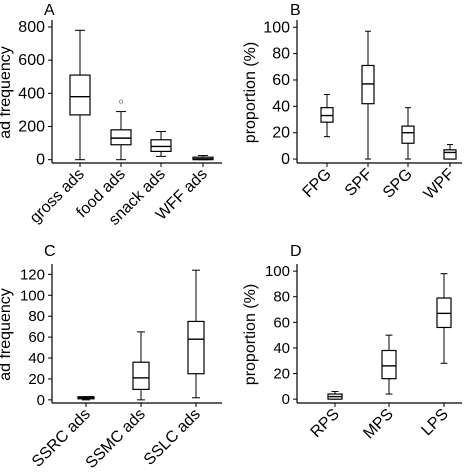 This screenshot has height=474, width=474. Describe the element at coordinates (49, 10) in the screenshot. I see `panel-label: A` at that location.